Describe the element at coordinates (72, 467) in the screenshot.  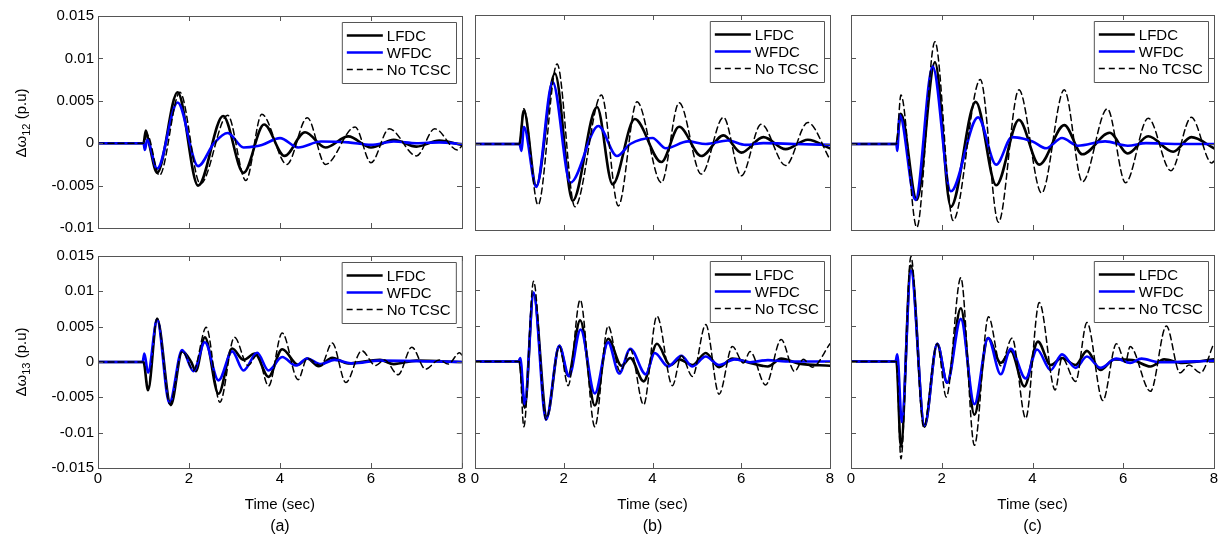
I see `y-tick-label: -0.015` at that location.